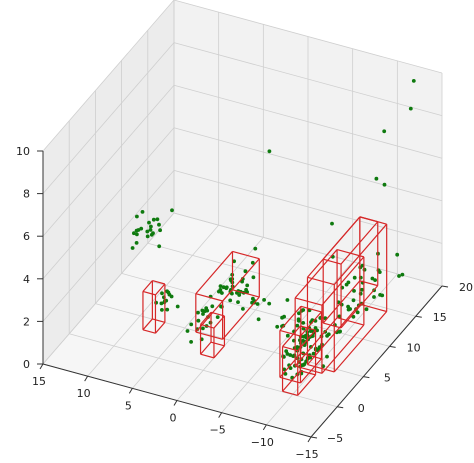  Describe the element at coordinates (306, 454) in the screenshot. I see `x-tick-label: −15` at that location.